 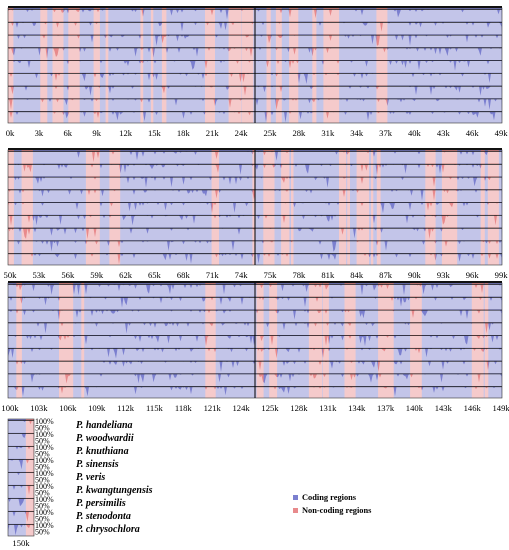 What do you see at coordinates (328, 133) in the screenshot?
I see `position-tick-label: 31k` at bounding box center [328, 133].